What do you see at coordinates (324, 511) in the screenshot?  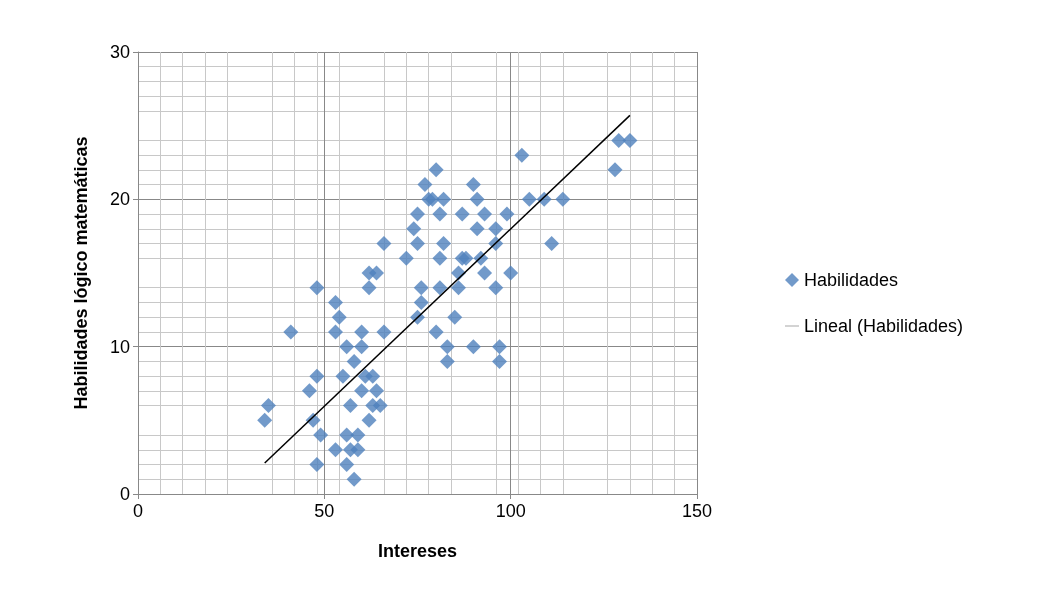 I see `x-tick-label: 50` at bounding box center [324, 511].